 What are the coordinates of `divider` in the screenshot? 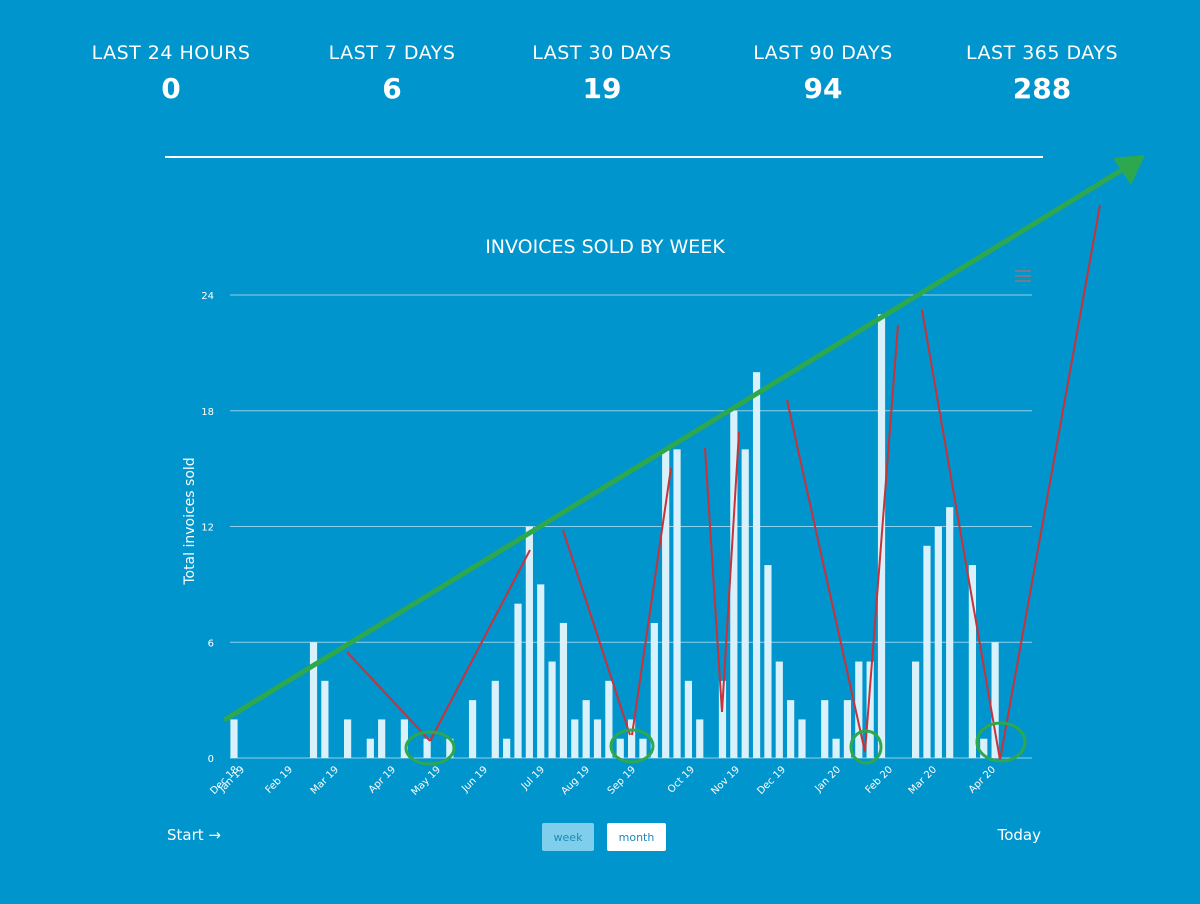 It's located at (604, 157).